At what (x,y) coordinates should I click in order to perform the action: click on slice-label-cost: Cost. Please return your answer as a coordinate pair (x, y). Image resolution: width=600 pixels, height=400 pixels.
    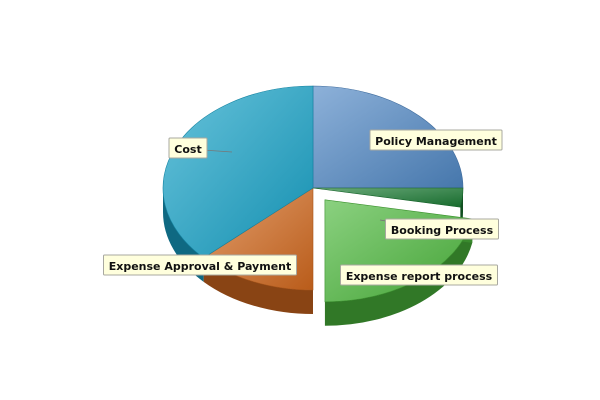
    Looking at the image, I should click on (187, 149).